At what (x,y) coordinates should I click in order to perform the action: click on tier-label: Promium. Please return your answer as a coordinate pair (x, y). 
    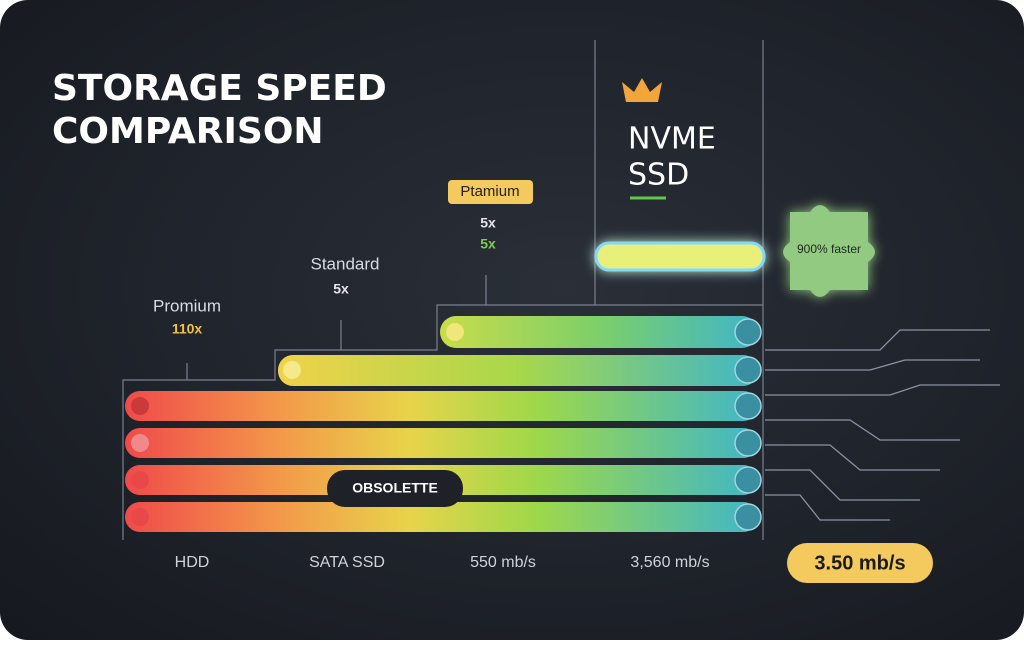
    Looking at the image, I should click on (187, 305).